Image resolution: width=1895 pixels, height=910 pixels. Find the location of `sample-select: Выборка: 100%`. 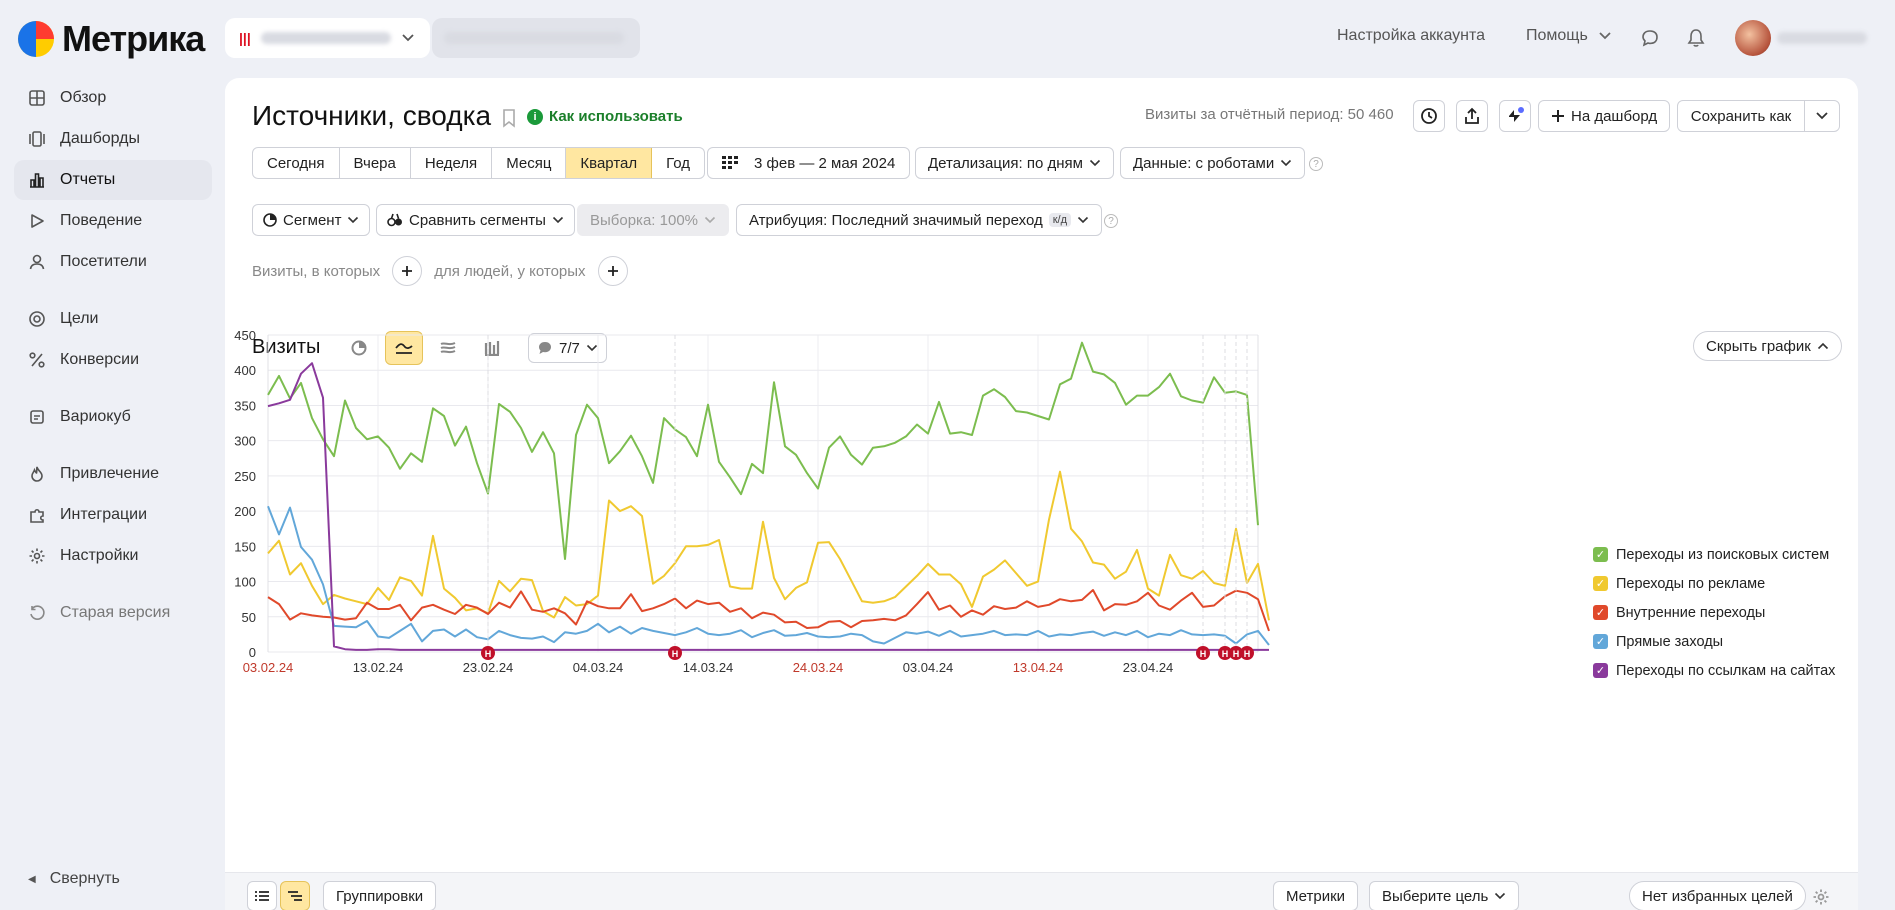

sample-select: Выборка: 100% is located at coordinates (653, 220).